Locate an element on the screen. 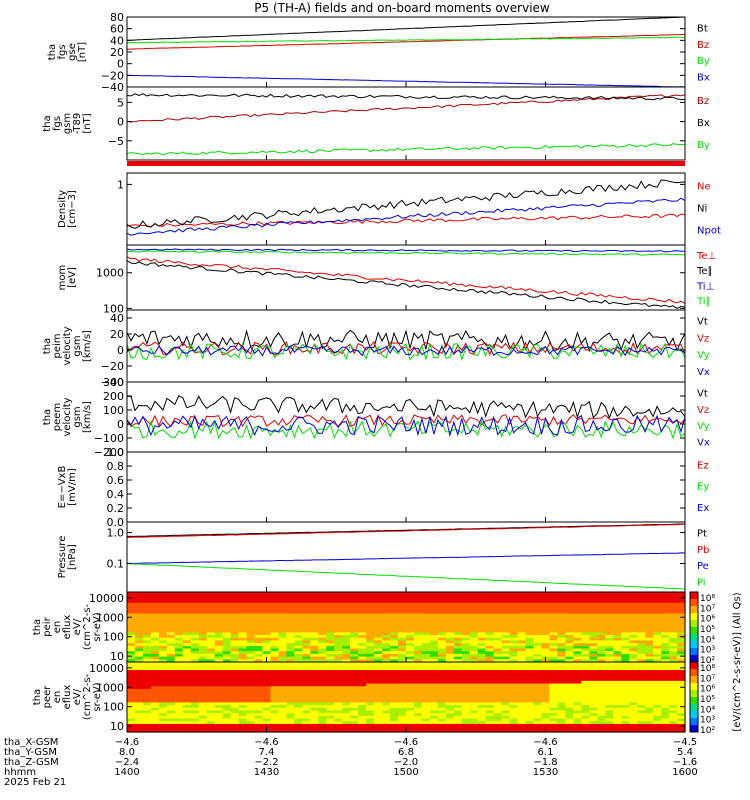  colorbar-tick-label: 10³ is located at coordinates (707, 651).